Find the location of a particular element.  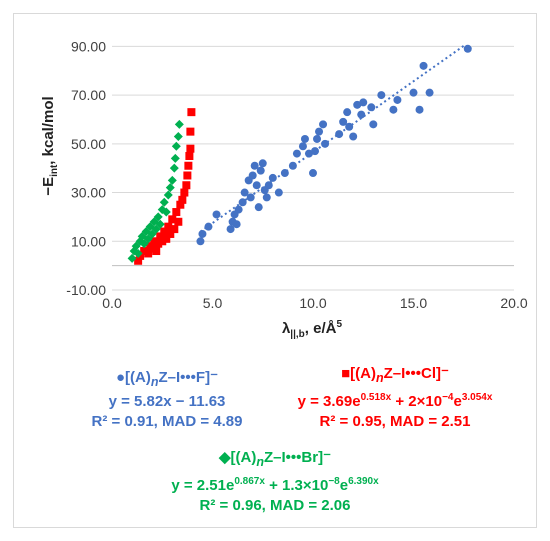

x-tick-label: 5.0 is located at coordinates (213, 303).